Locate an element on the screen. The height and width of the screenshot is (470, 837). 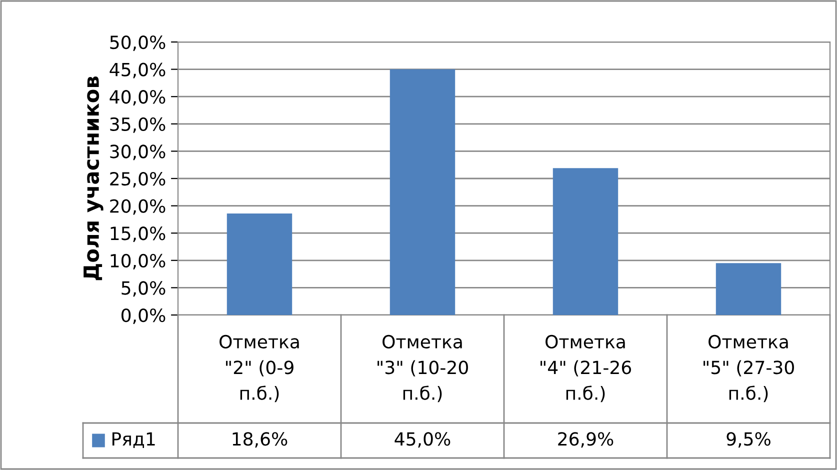
y-tick-label: 50,0% is located at coordinates (138, 43).